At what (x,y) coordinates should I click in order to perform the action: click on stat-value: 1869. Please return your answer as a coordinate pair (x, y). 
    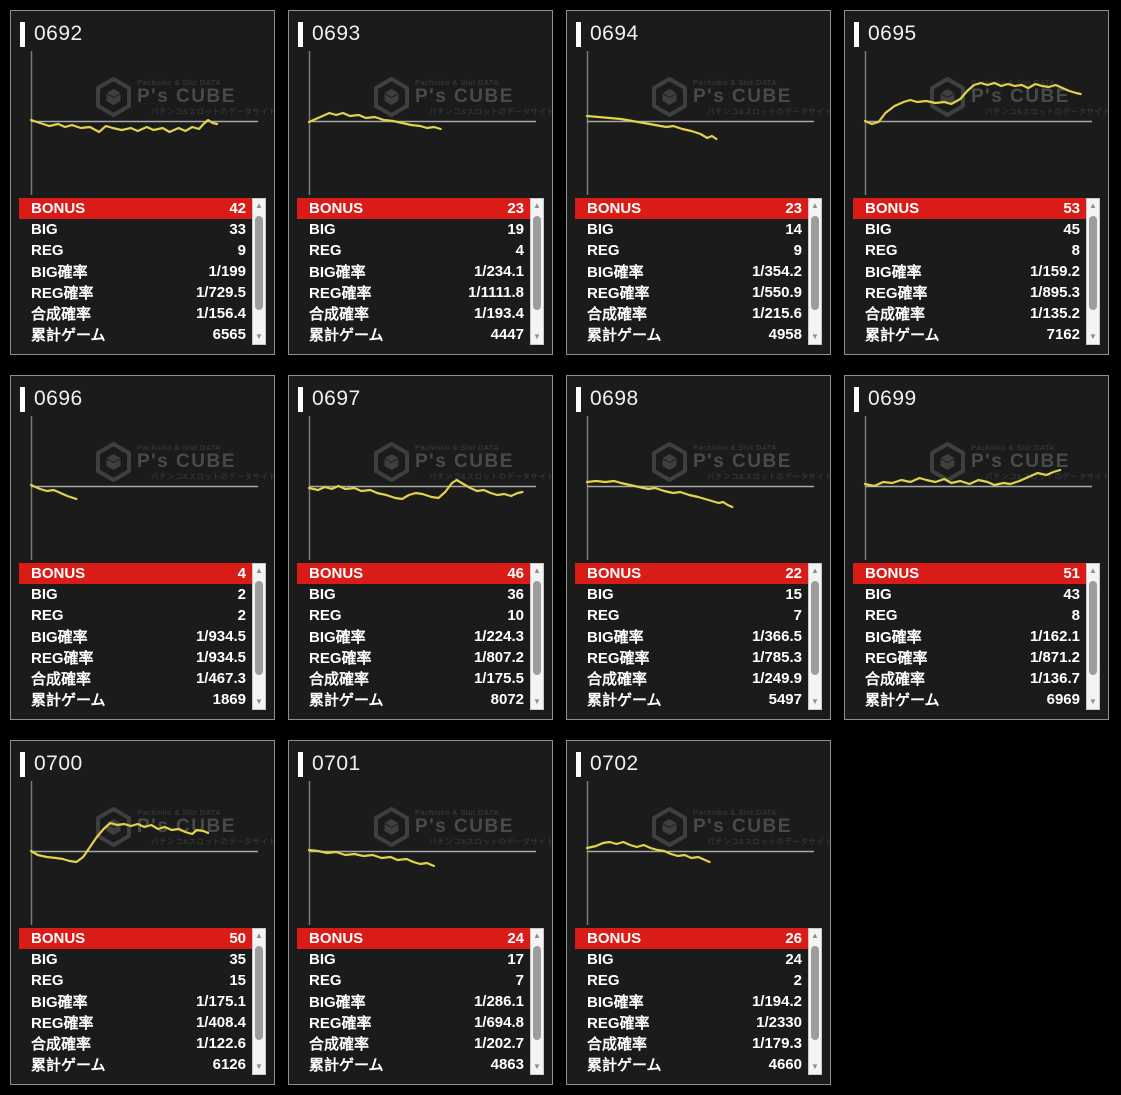
    Looking at the image, I should click on (229, 699).